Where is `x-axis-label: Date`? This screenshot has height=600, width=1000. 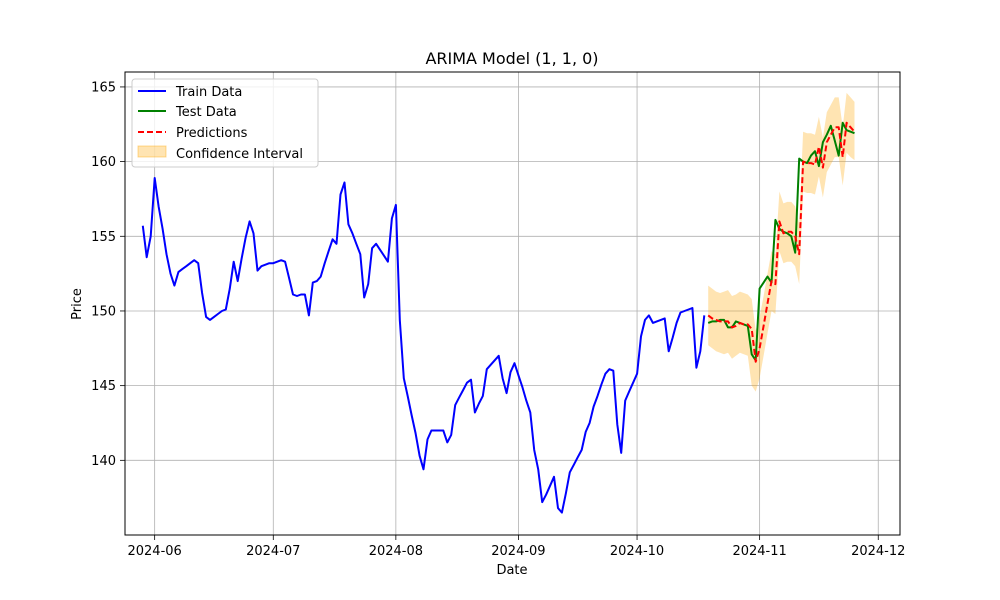 x-axis-label: Date is located at coordinates (511, 570).